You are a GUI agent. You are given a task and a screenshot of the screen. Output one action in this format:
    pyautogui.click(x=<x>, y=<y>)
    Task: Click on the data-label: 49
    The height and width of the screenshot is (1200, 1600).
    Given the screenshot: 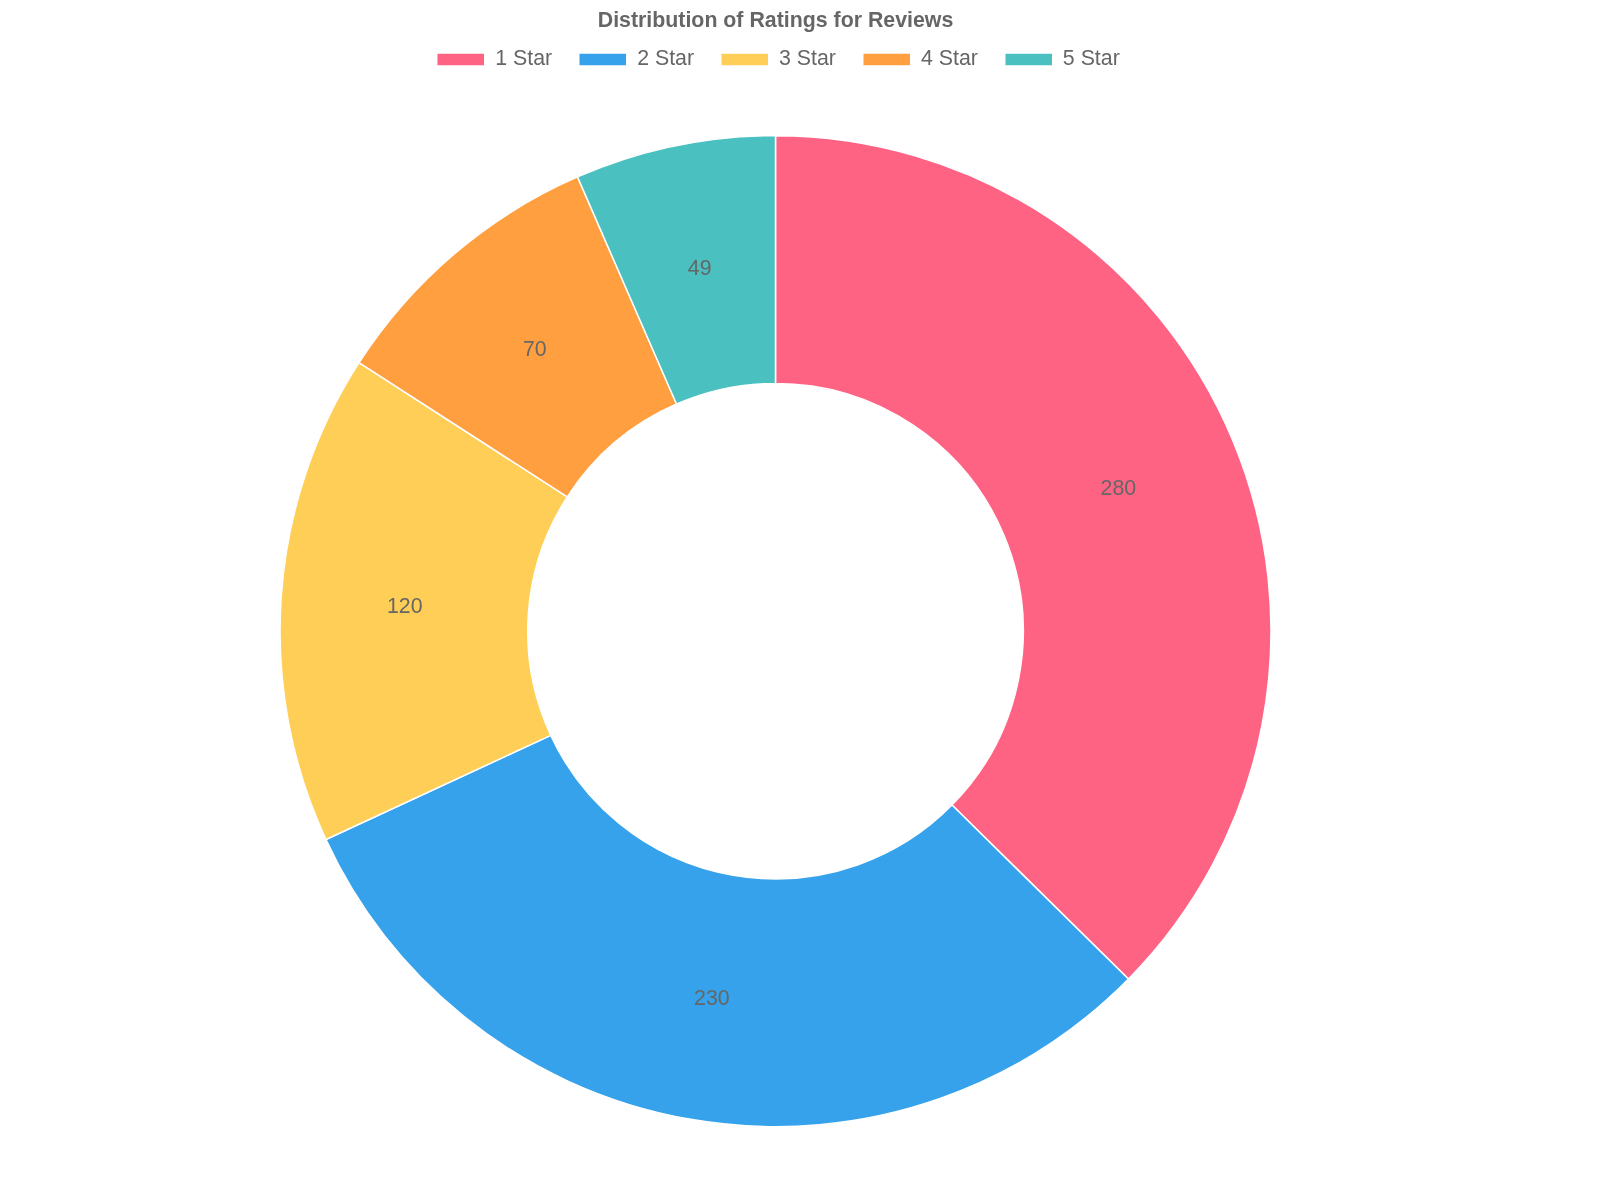 What is the action you would take?
    pyautogui.click(x=699, y=267)
    